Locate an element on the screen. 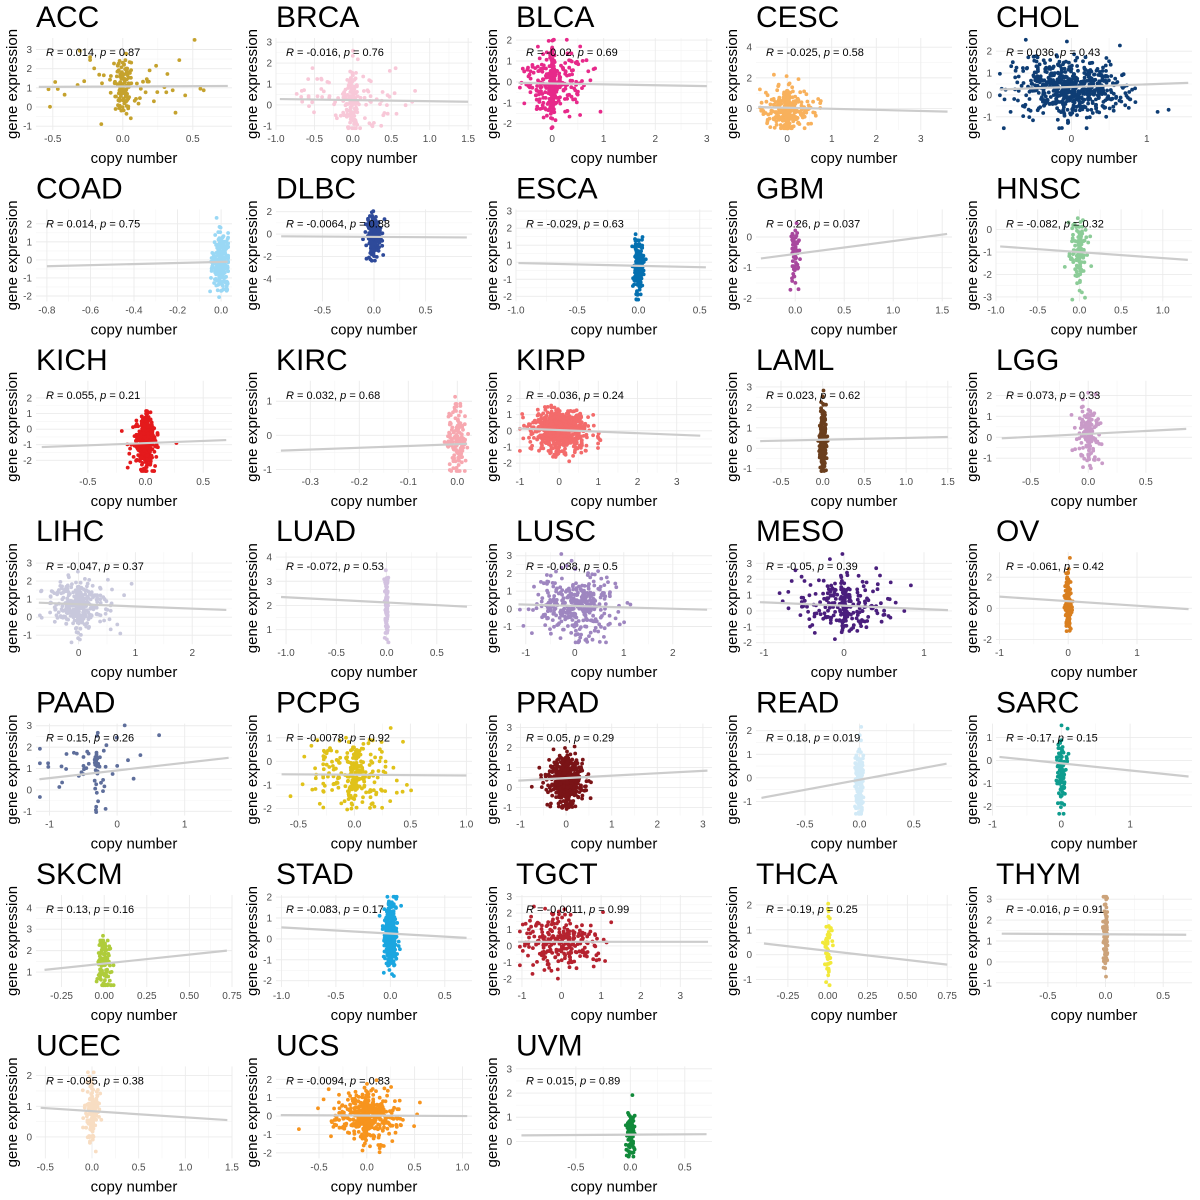 The width and height of the screenshot is (1200, 1200). x-tick-label: 1.5 is located at coordinates (948, 482).